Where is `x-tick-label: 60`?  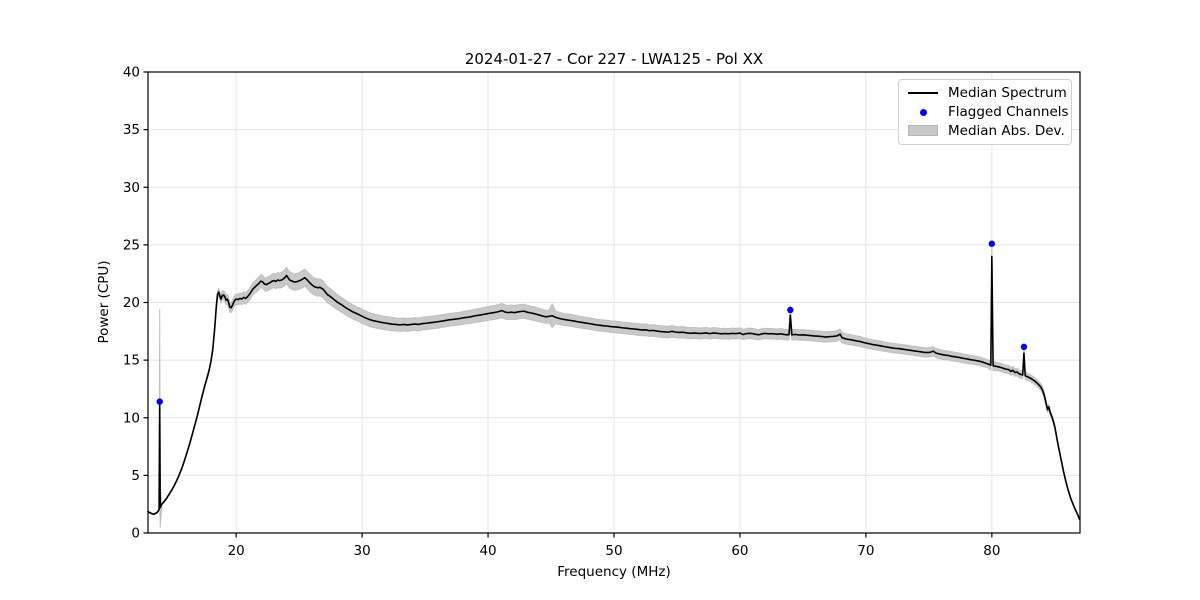
x-tick-label: 60 is located at coordinates (739, 551).